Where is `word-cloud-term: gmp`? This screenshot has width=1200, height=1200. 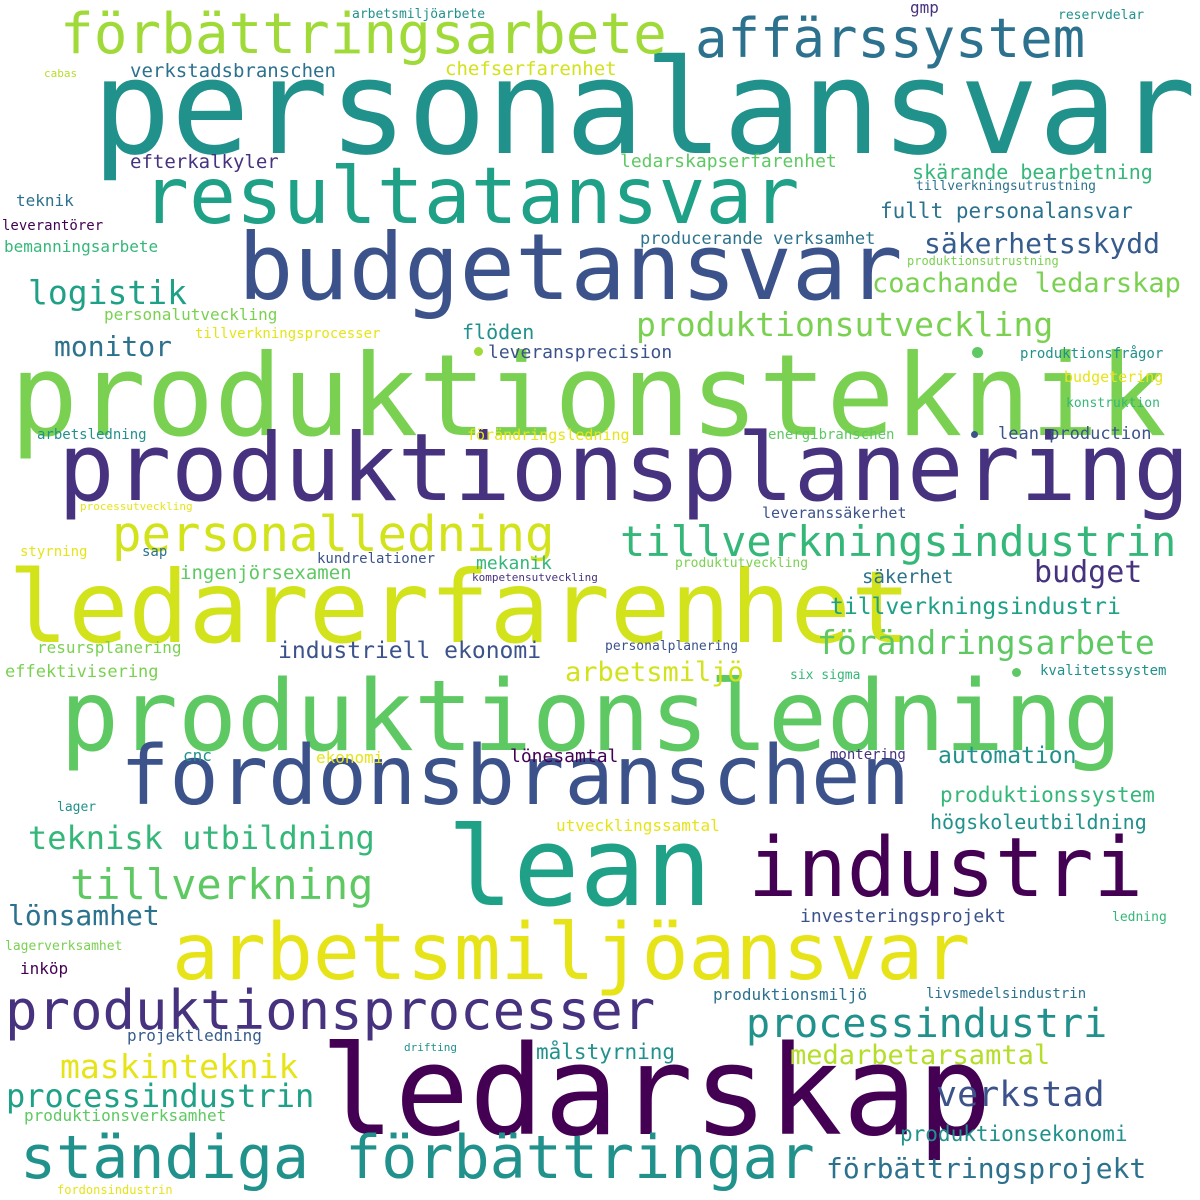
word-cloud-term: gmp is located at coordinates (924, 8).